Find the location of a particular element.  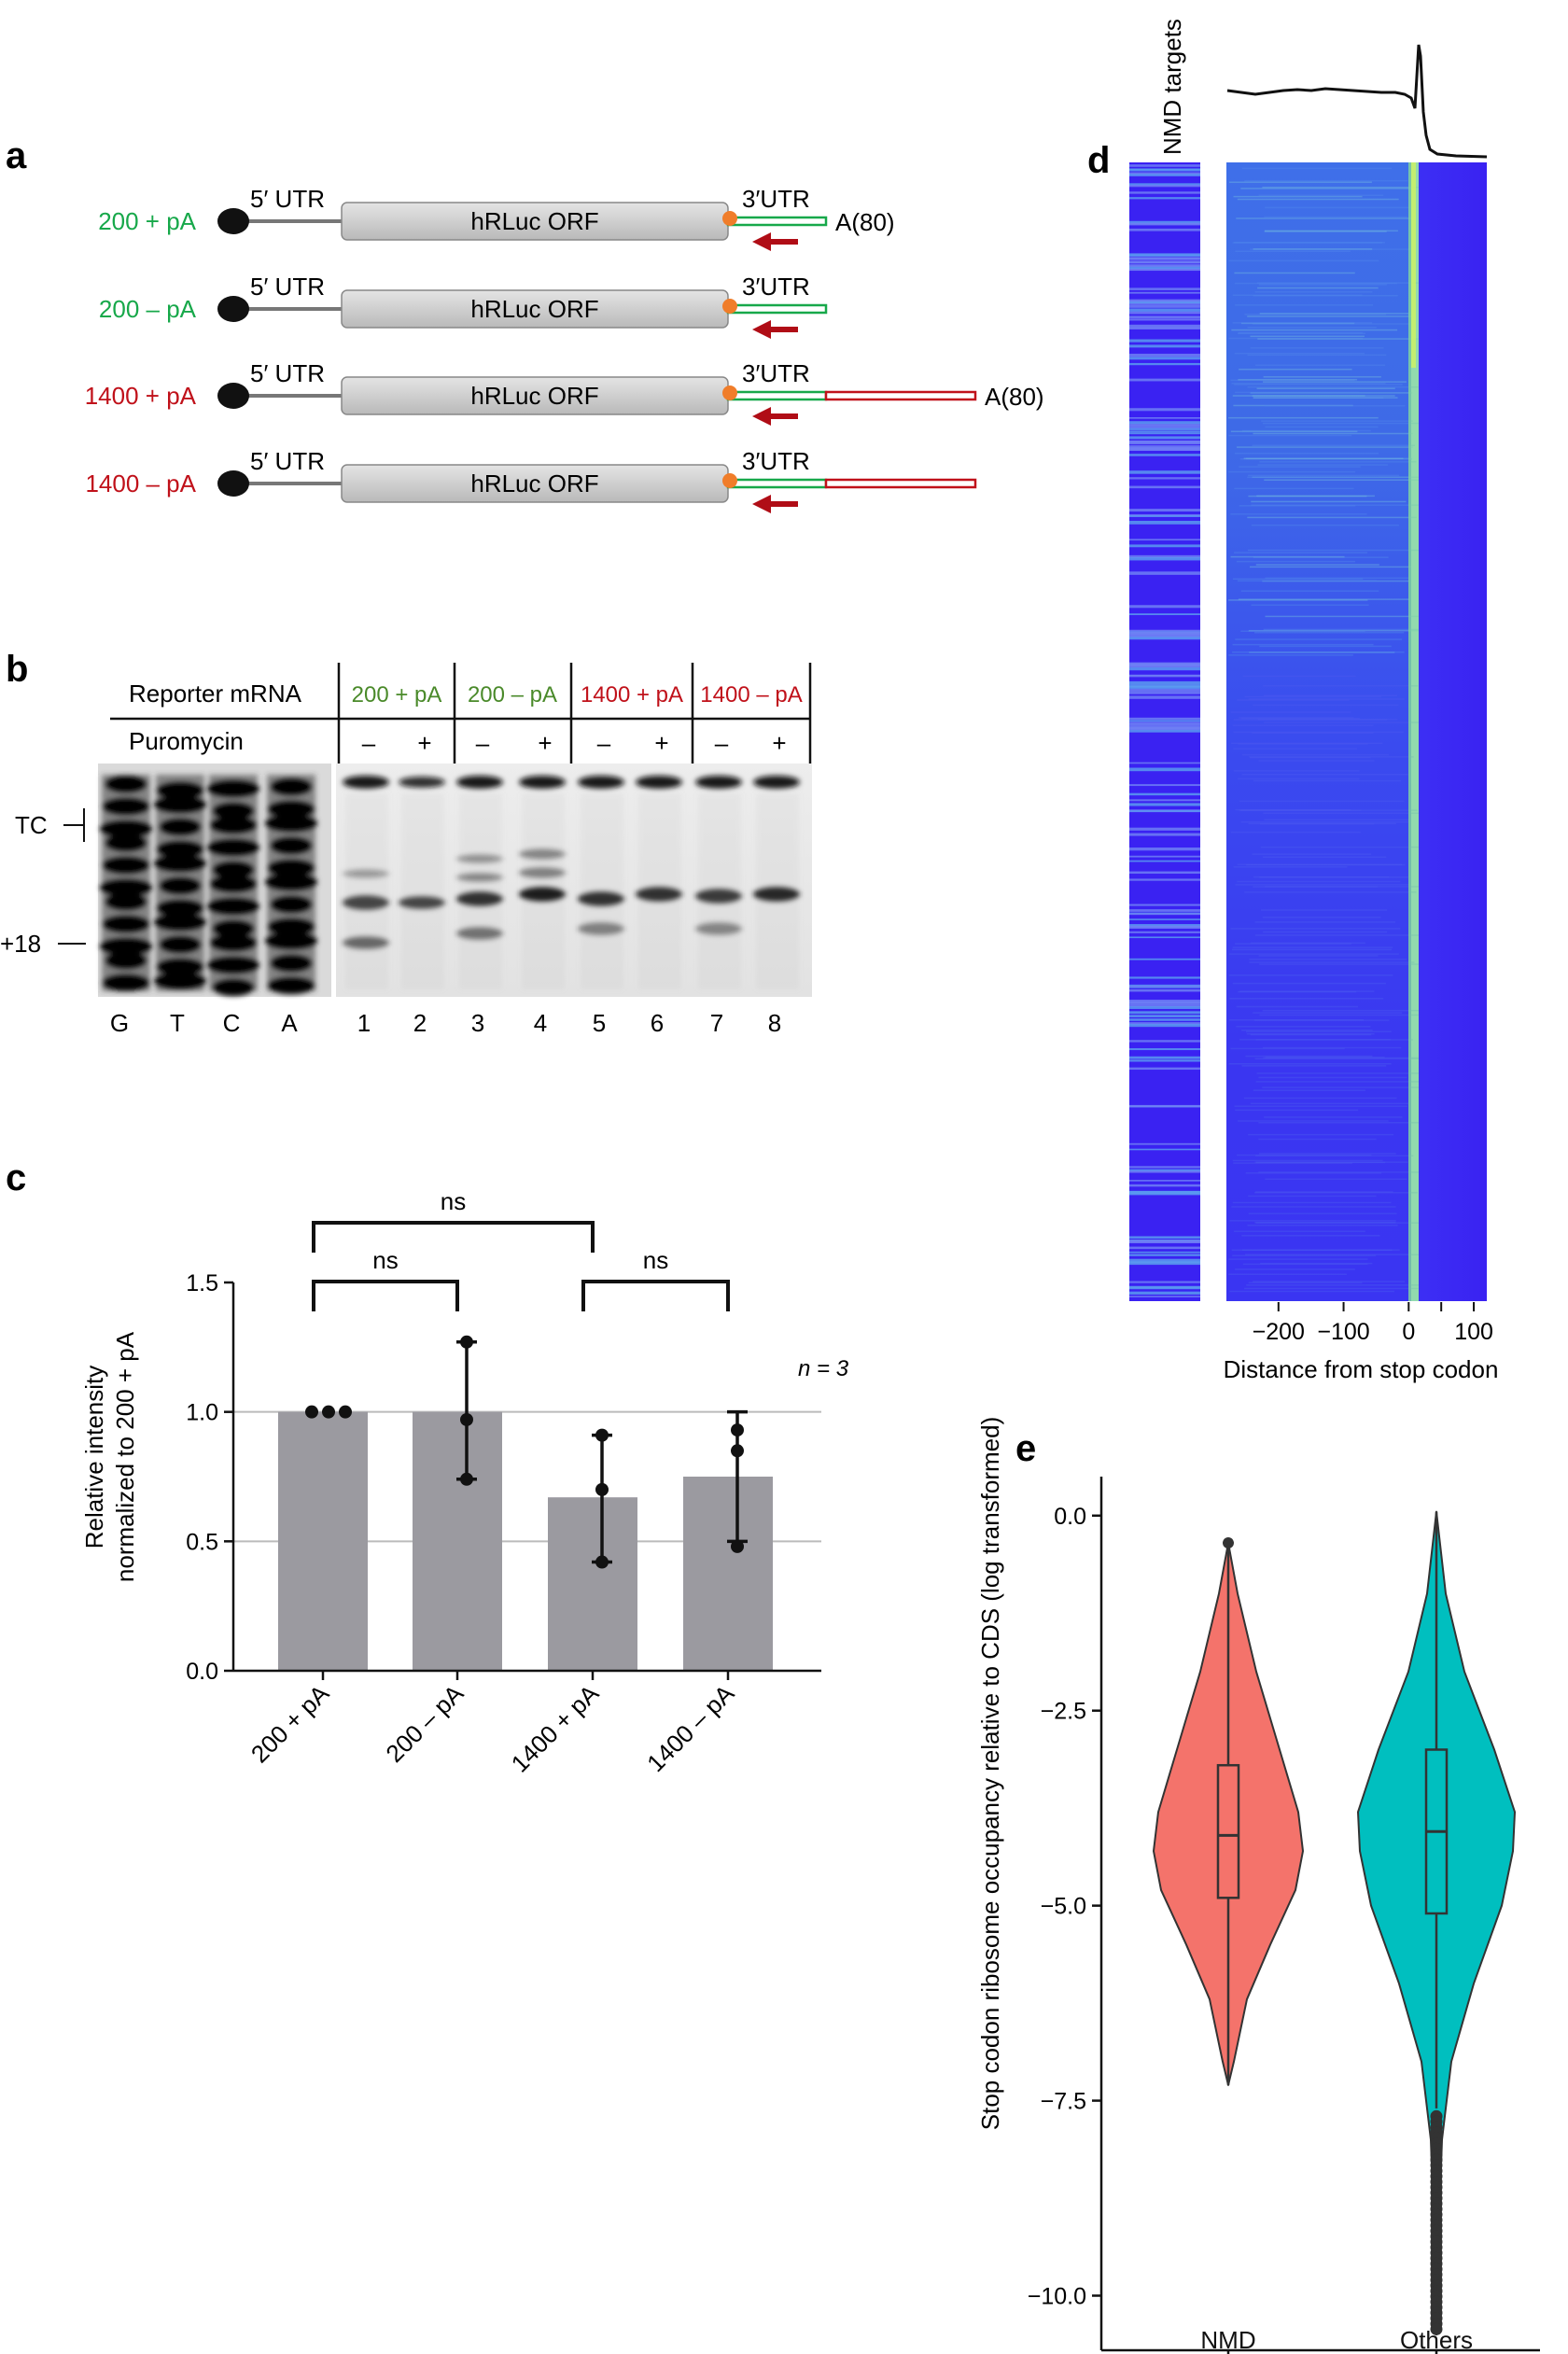

reporter-mrna-label: Reporter mRNA is located at coordinates (215, 694).